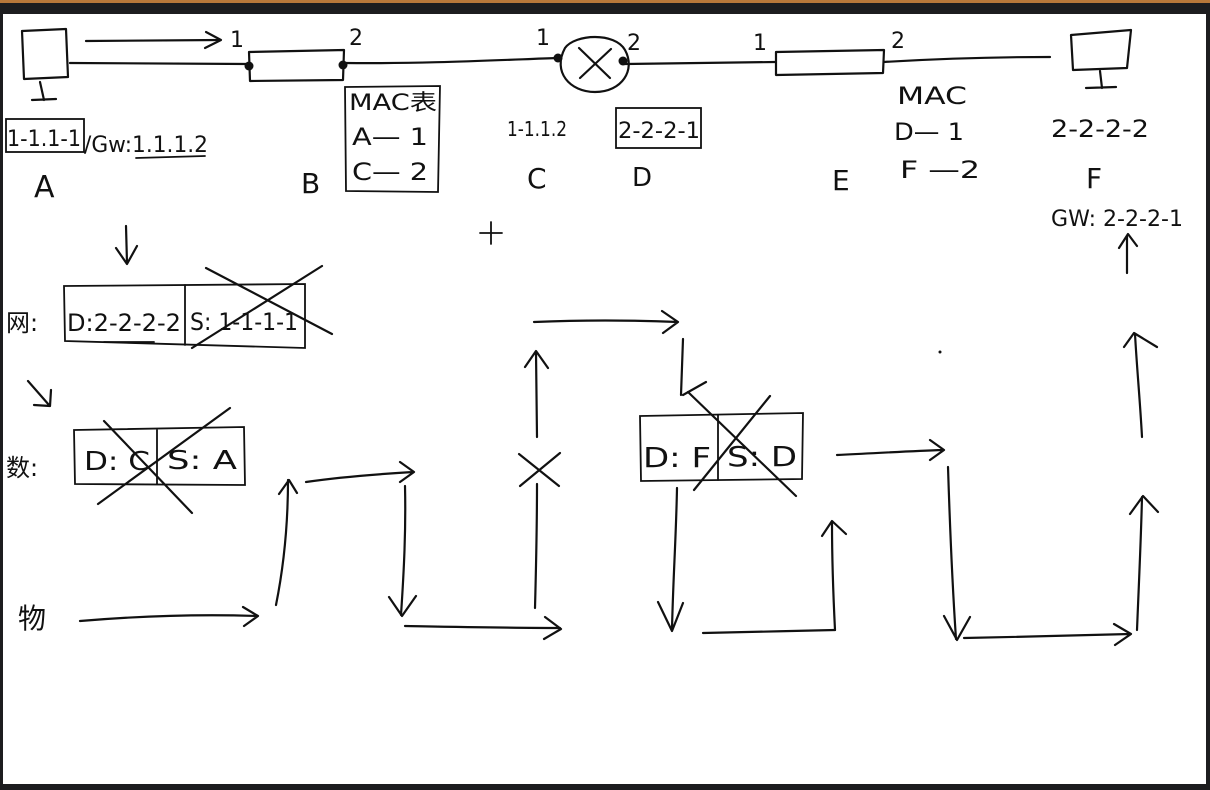  What do you see at coordinates (159, 460) in the screenshot?
I see `datalink-frame-left: D: C S: A` at bounding box center [159, 460].